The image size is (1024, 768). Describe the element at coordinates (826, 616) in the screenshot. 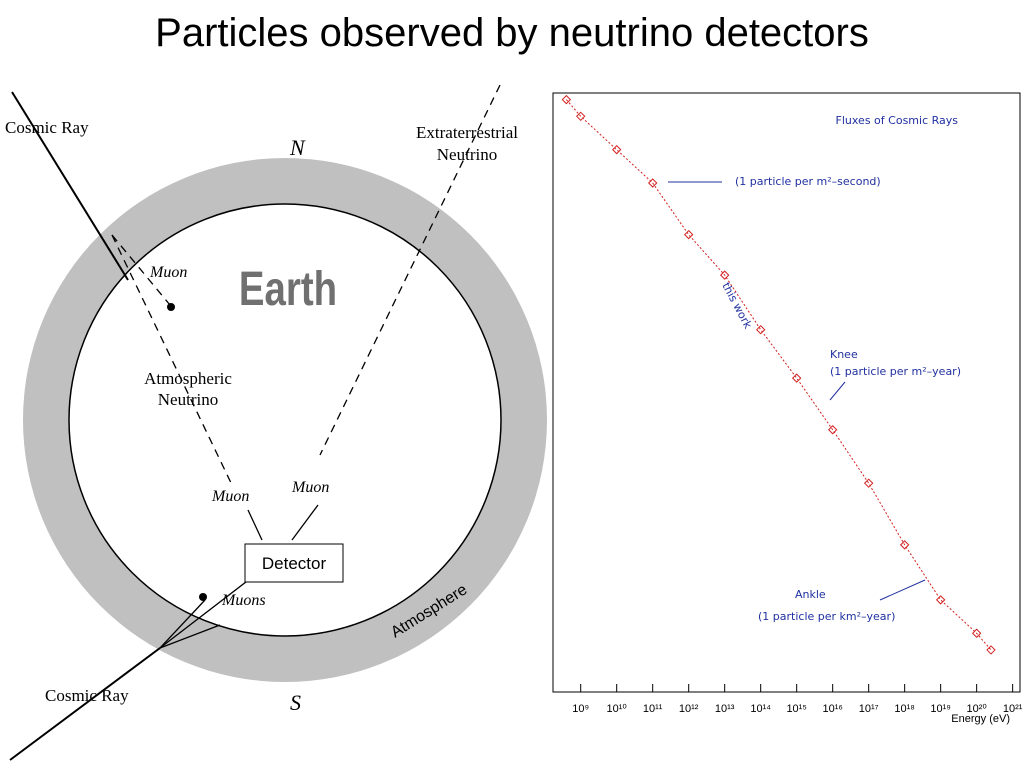

I see `annotation: (1 particle per km²–year)` at that location.